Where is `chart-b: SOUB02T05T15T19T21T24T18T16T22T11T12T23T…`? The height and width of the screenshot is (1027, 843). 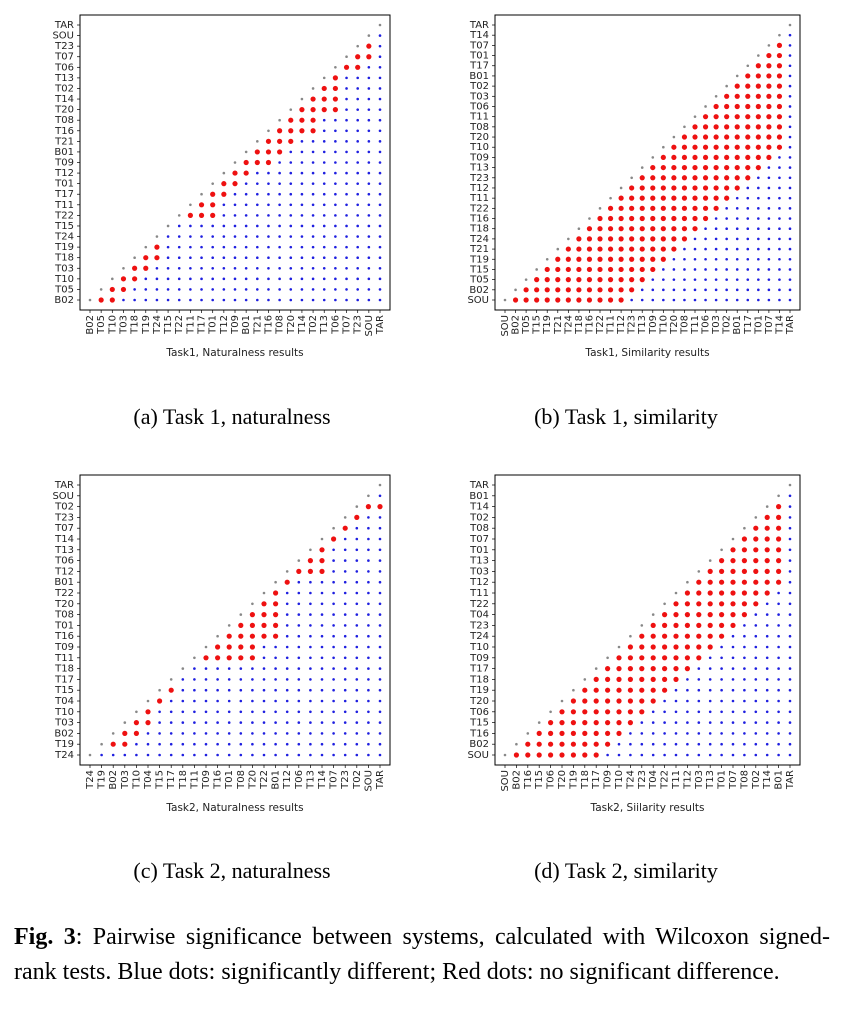 chart-b: SOUB02T05T15T19T21T24T18T16T22T11T12T23T… is located at coordinates (634, 186).